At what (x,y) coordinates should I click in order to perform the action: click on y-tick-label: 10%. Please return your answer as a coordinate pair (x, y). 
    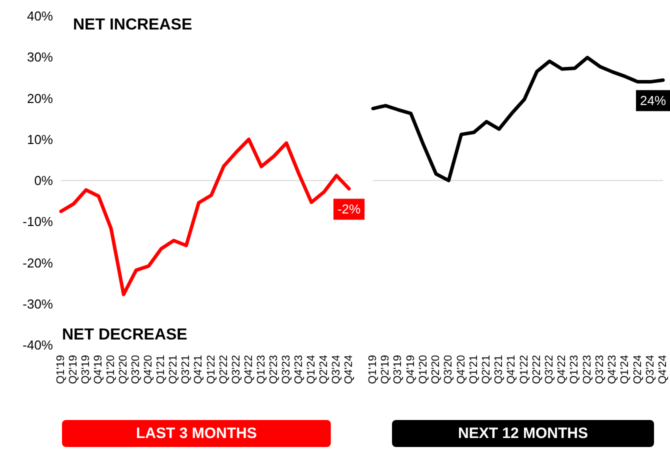
    Looking at the image, I should click on (40, 139).